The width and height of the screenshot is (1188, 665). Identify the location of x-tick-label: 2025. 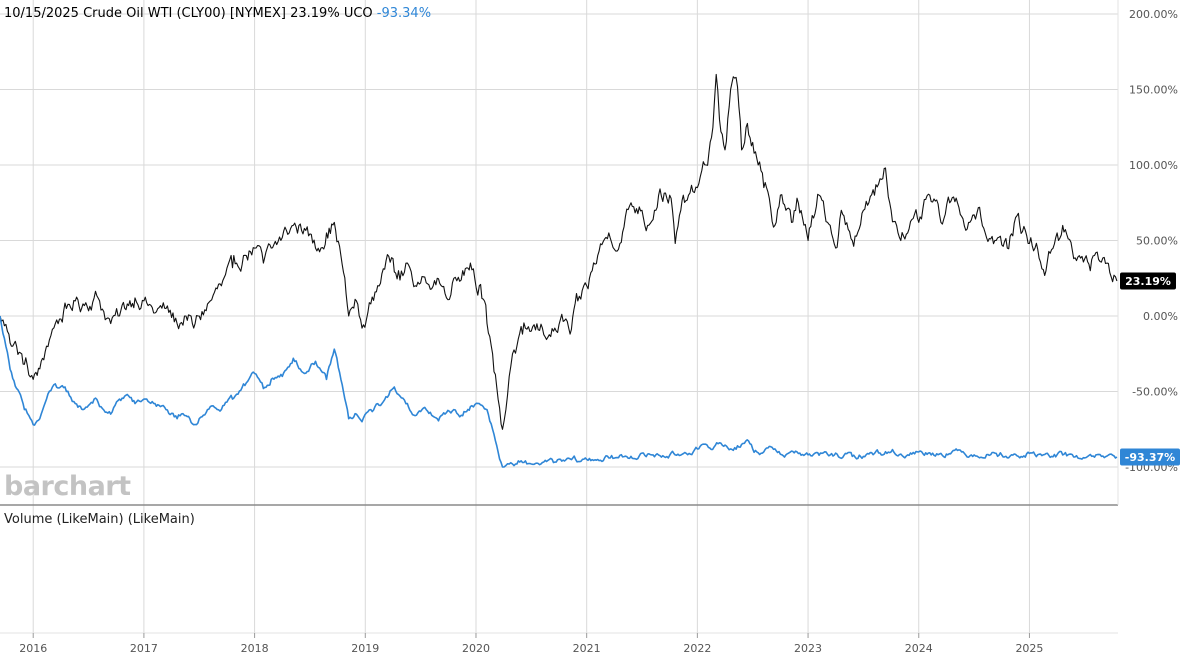
(1029, 648).